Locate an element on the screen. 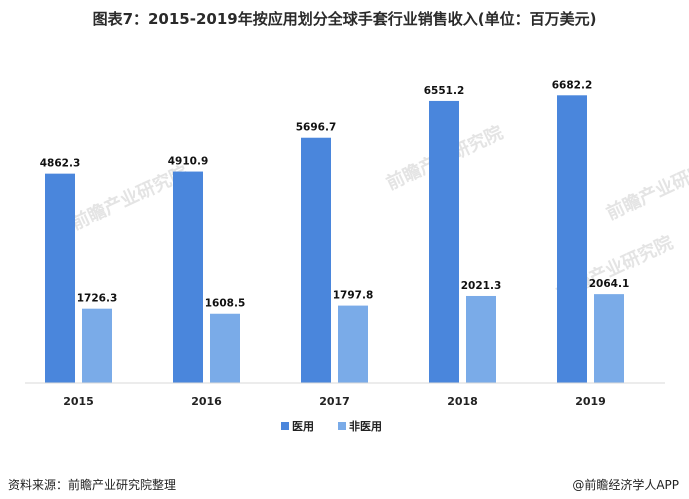  source-note: 资料来源：前瞻产业研究院整理 is located at coordinates (92, 485).